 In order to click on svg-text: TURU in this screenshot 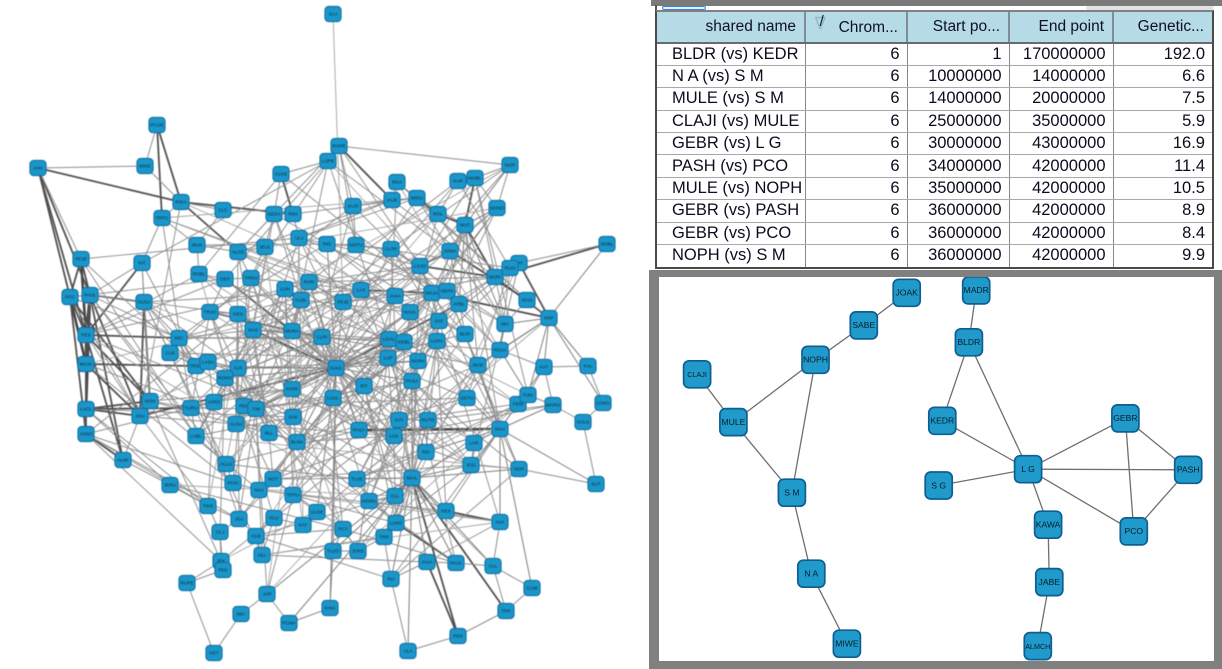, I will do `click(191, 408)`.